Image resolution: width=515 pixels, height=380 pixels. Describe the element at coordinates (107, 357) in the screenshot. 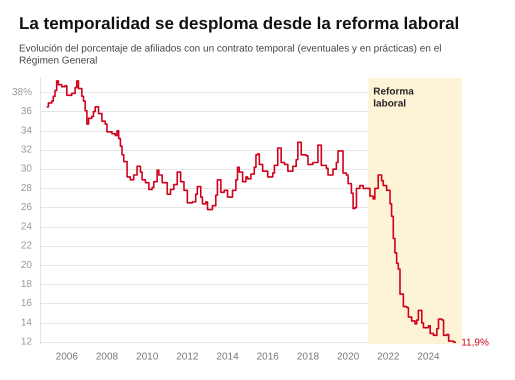

I see `x-tick-label: 2008` at that location.